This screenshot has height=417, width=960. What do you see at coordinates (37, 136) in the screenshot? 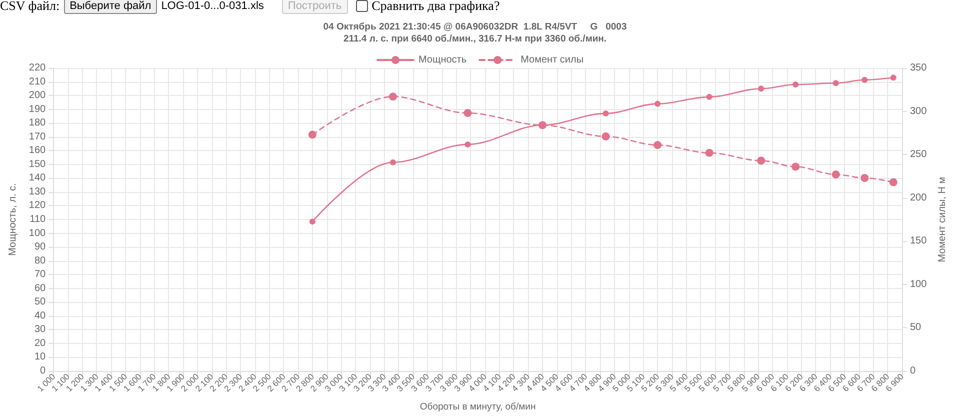
I see `y-tick-label: 170` at bounding box center [37, 136].